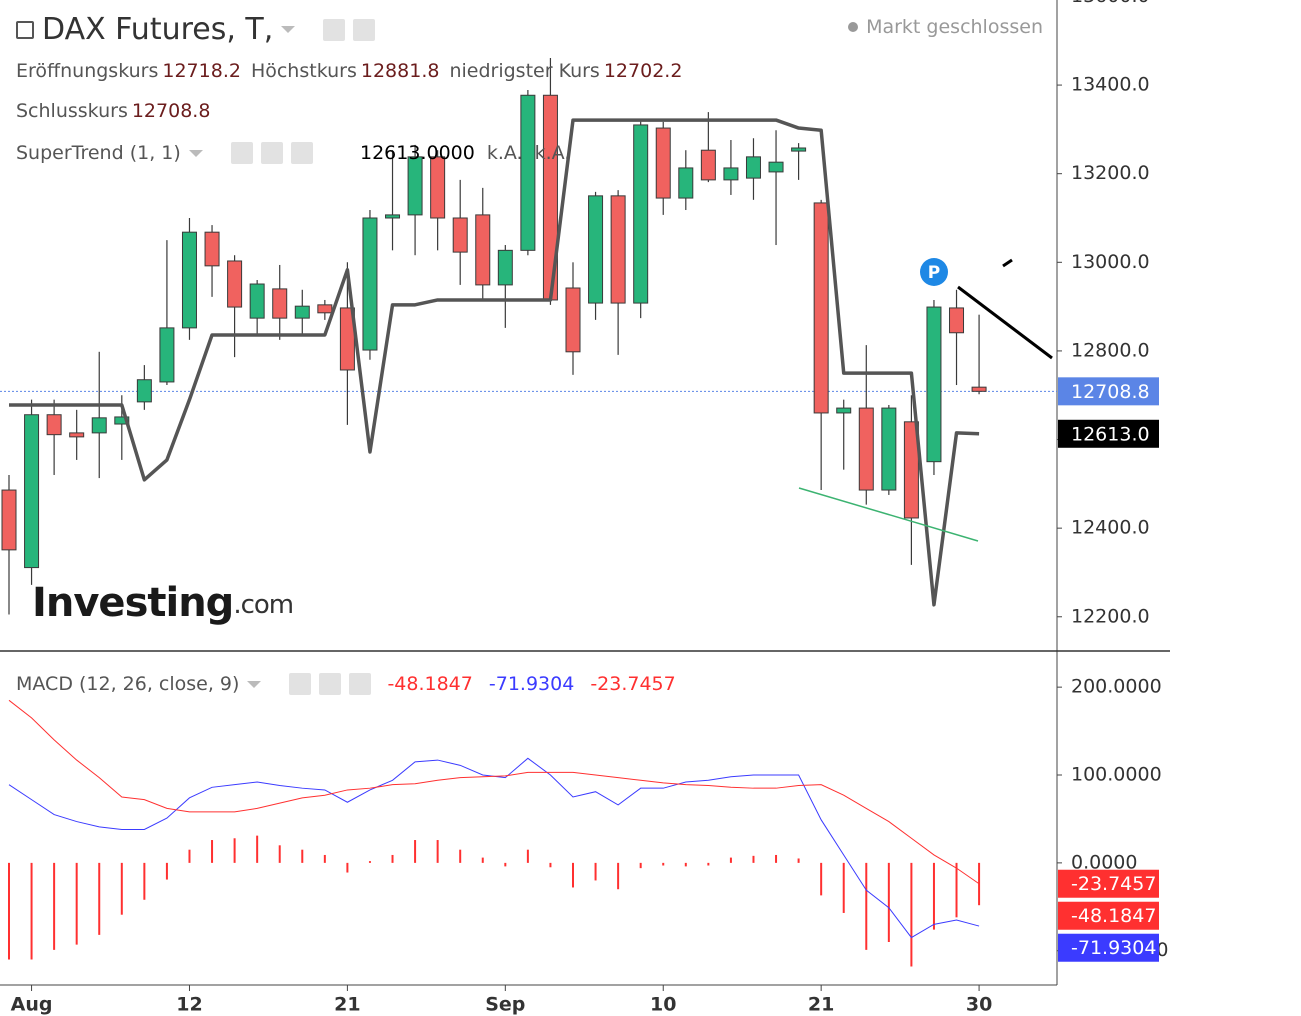  What do you see at coordinates (1110, 350) in the screenshot?
I see `y-tick-label: 12800.0` at bounding box center [1110, 350].